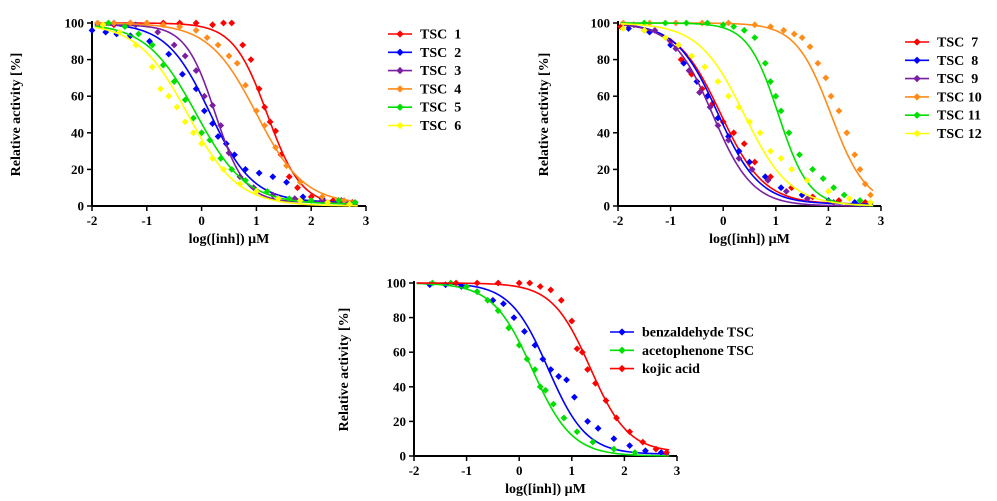 The image size is (997, 501). What do you see at coordinates (146, 220) in the screenshot?
I see `x-tick-label: -1` at bounding box center [146, 220].